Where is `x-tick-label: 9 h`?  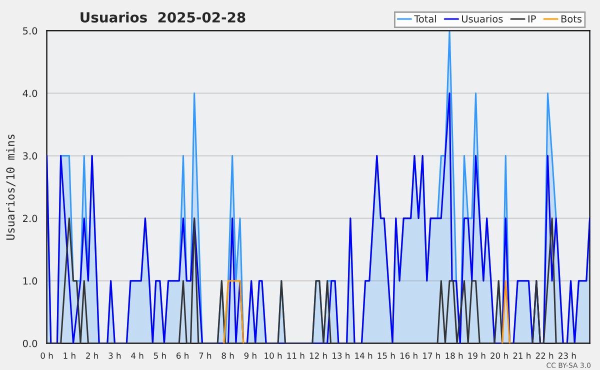
x-tick-label: 9 h is located at coordinates (250, 355).